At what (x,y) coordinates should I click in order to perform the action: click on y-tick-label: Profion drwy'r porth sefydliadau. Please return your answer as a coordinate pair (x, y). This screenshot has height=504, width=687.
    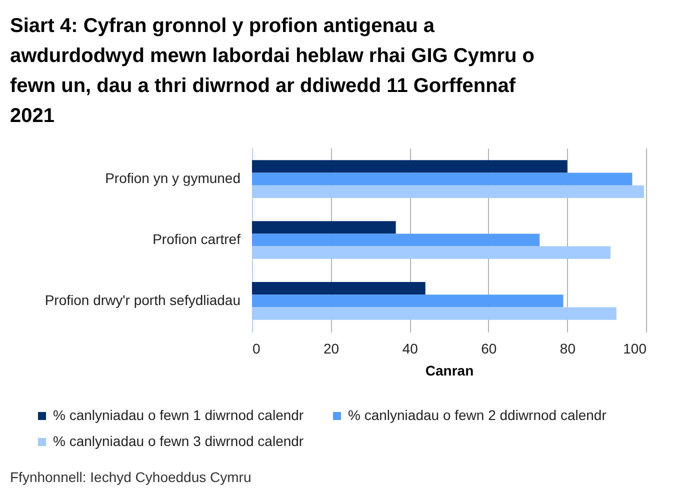
    Looking at the image, I should click on (142, 300).